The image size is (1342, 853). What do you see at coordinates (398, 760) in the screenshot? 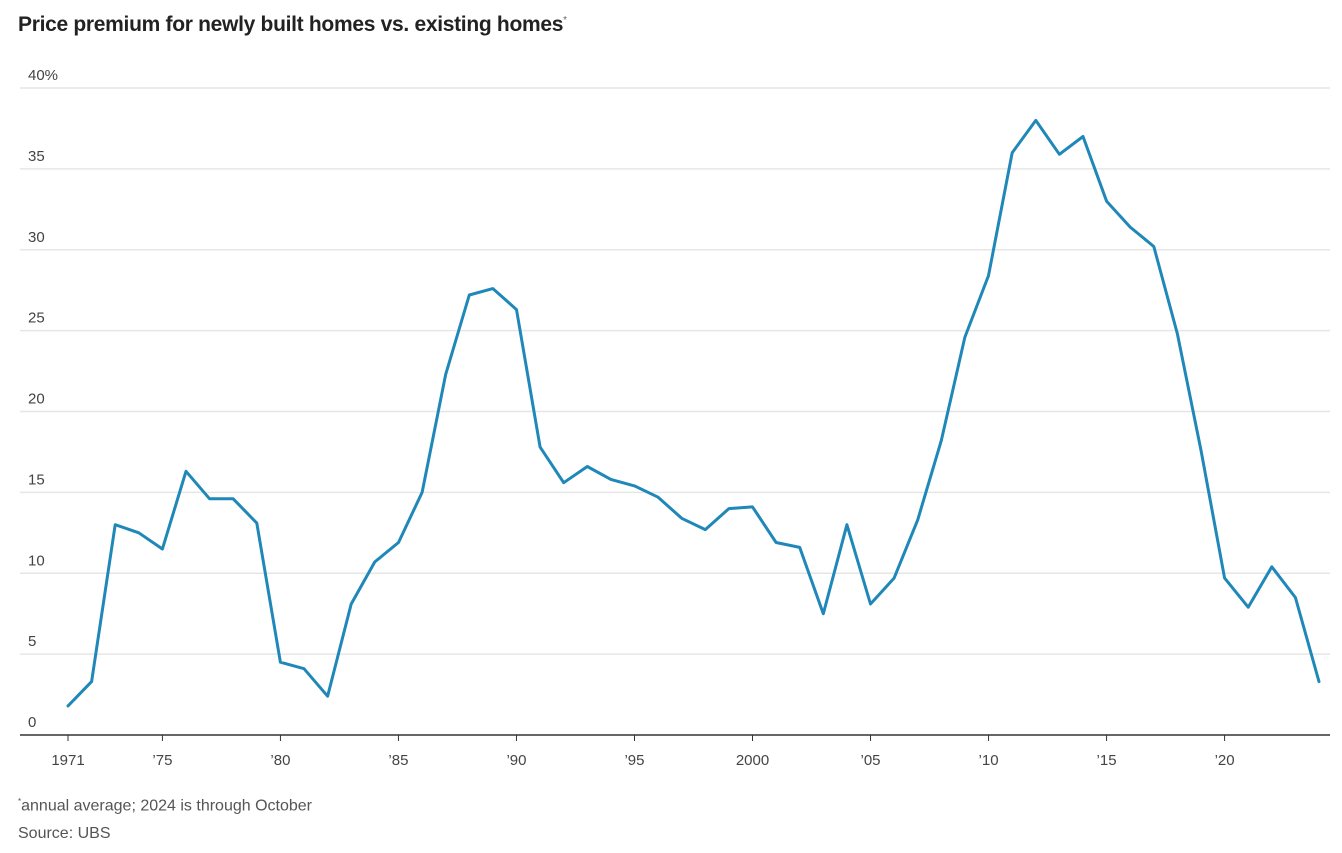
I see `x-tick-label: ’85` at bounding box center [398, 760].